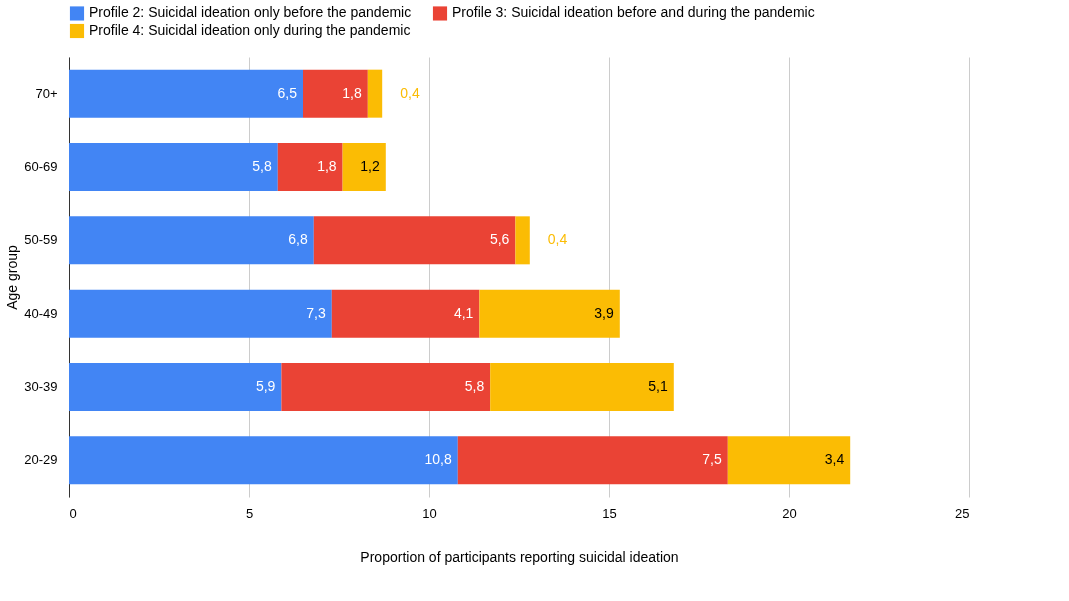  I want to click on x-tick-label: 10, so click(429, 513).